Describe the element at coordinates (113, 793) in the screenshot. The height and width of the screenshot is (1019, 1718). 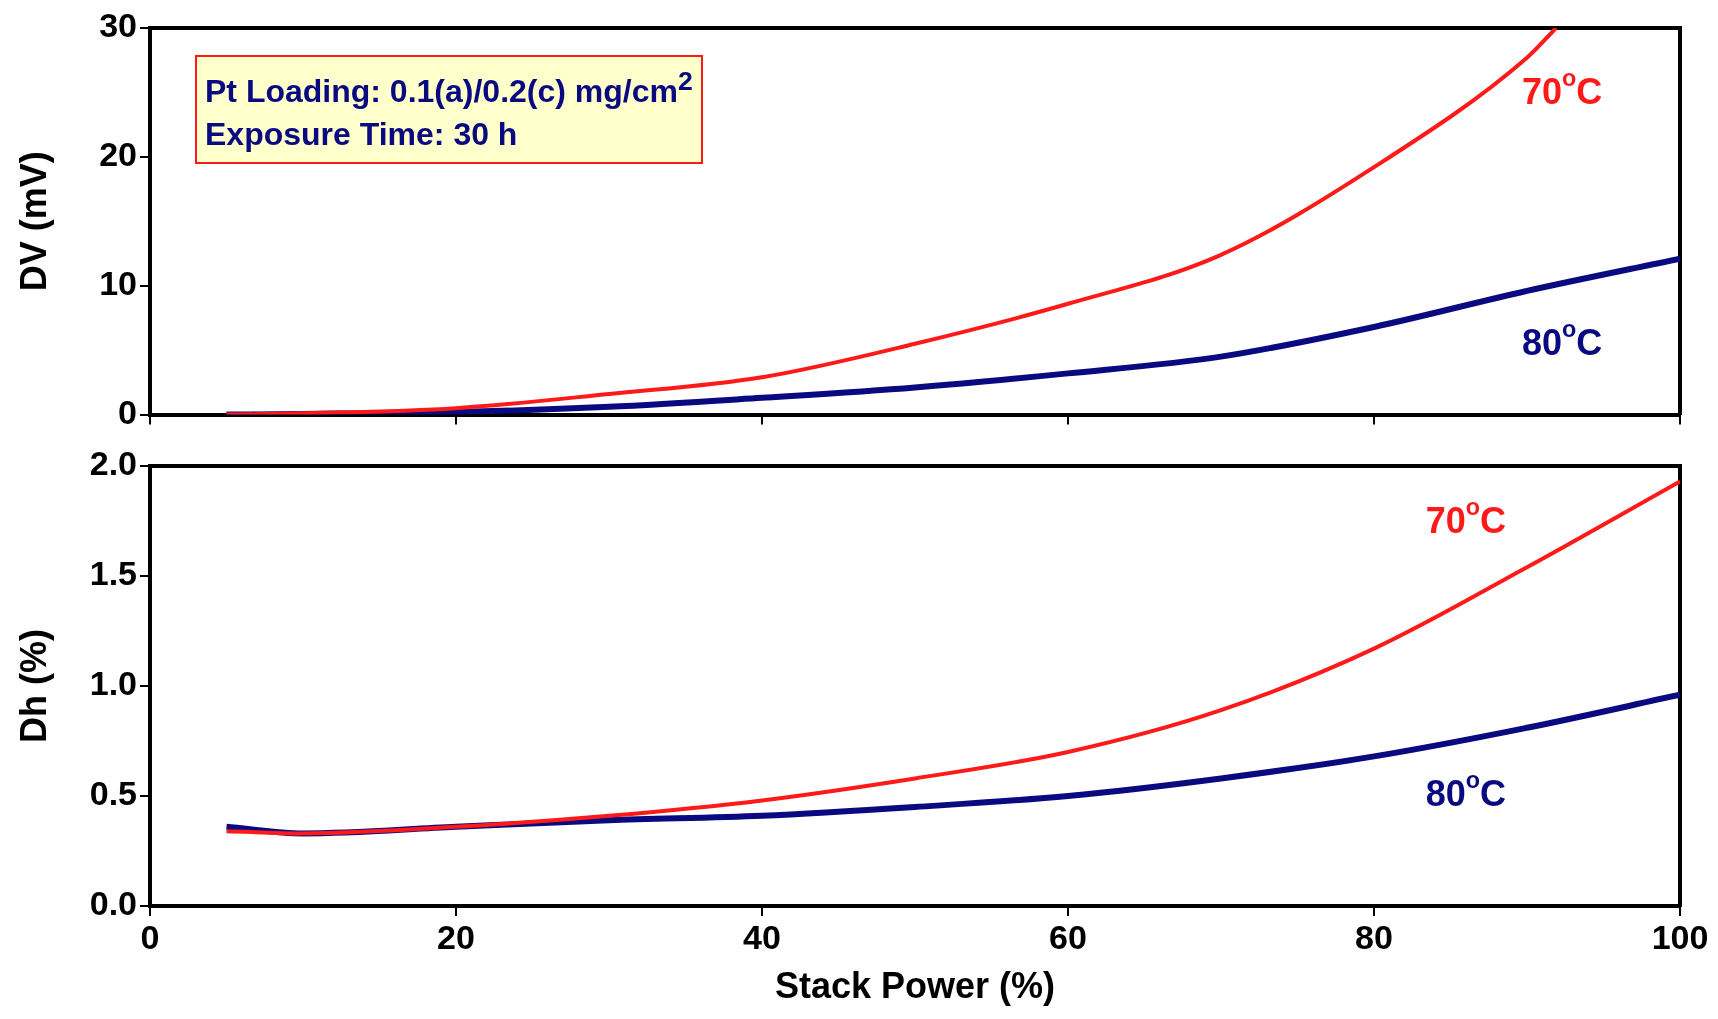
I see `y-tick-label: 0.5` at that location.